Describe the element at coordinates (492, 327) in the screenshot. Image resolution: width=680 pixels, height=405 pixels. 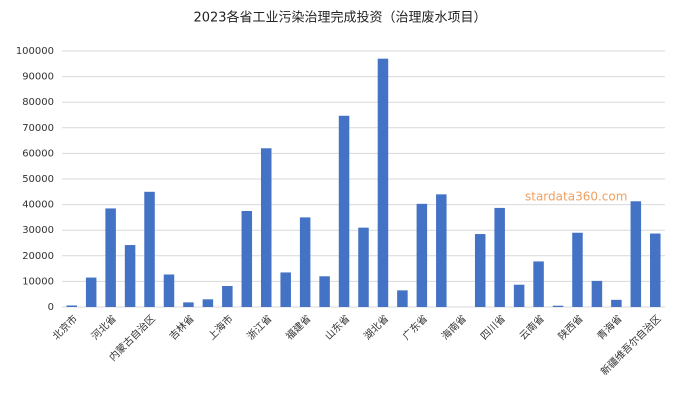
I see `x-tick-label: 四川省` at that location.